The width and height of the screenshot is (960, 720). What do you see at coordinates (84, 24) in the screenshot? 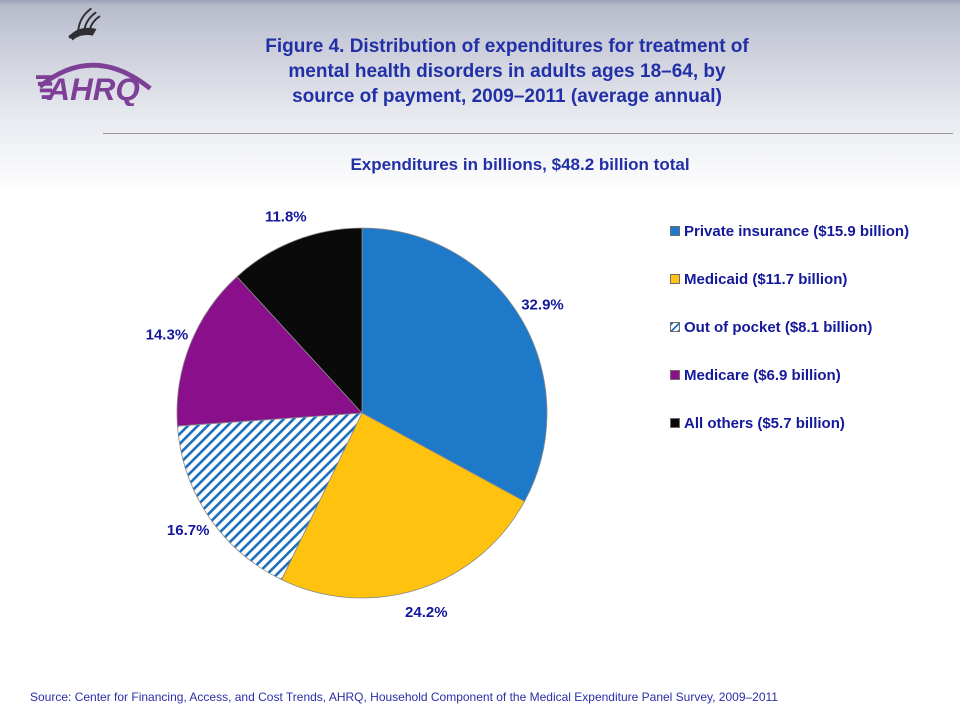
I see `hhs-eagle-icon` at bounding box center [84, 24].